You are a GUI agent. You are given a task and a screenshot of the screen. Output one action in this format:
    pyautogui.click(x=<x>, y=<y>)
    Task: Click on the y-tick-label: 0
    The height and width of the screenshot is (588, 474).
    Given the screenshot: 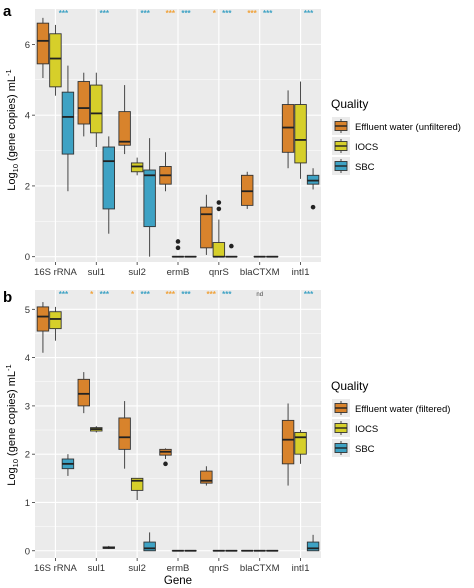 What is the action you would take?
    pyautogui.click(x=27, y=257)
    